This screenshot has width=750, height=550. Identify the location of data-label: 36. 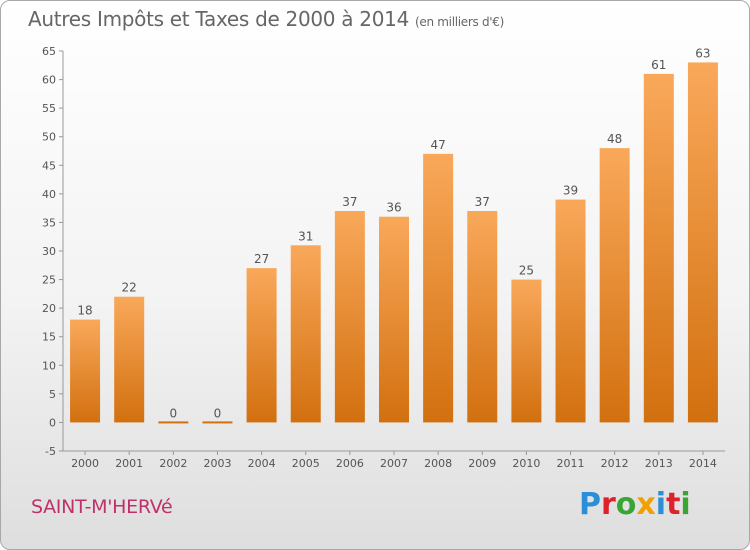
(393, 208).